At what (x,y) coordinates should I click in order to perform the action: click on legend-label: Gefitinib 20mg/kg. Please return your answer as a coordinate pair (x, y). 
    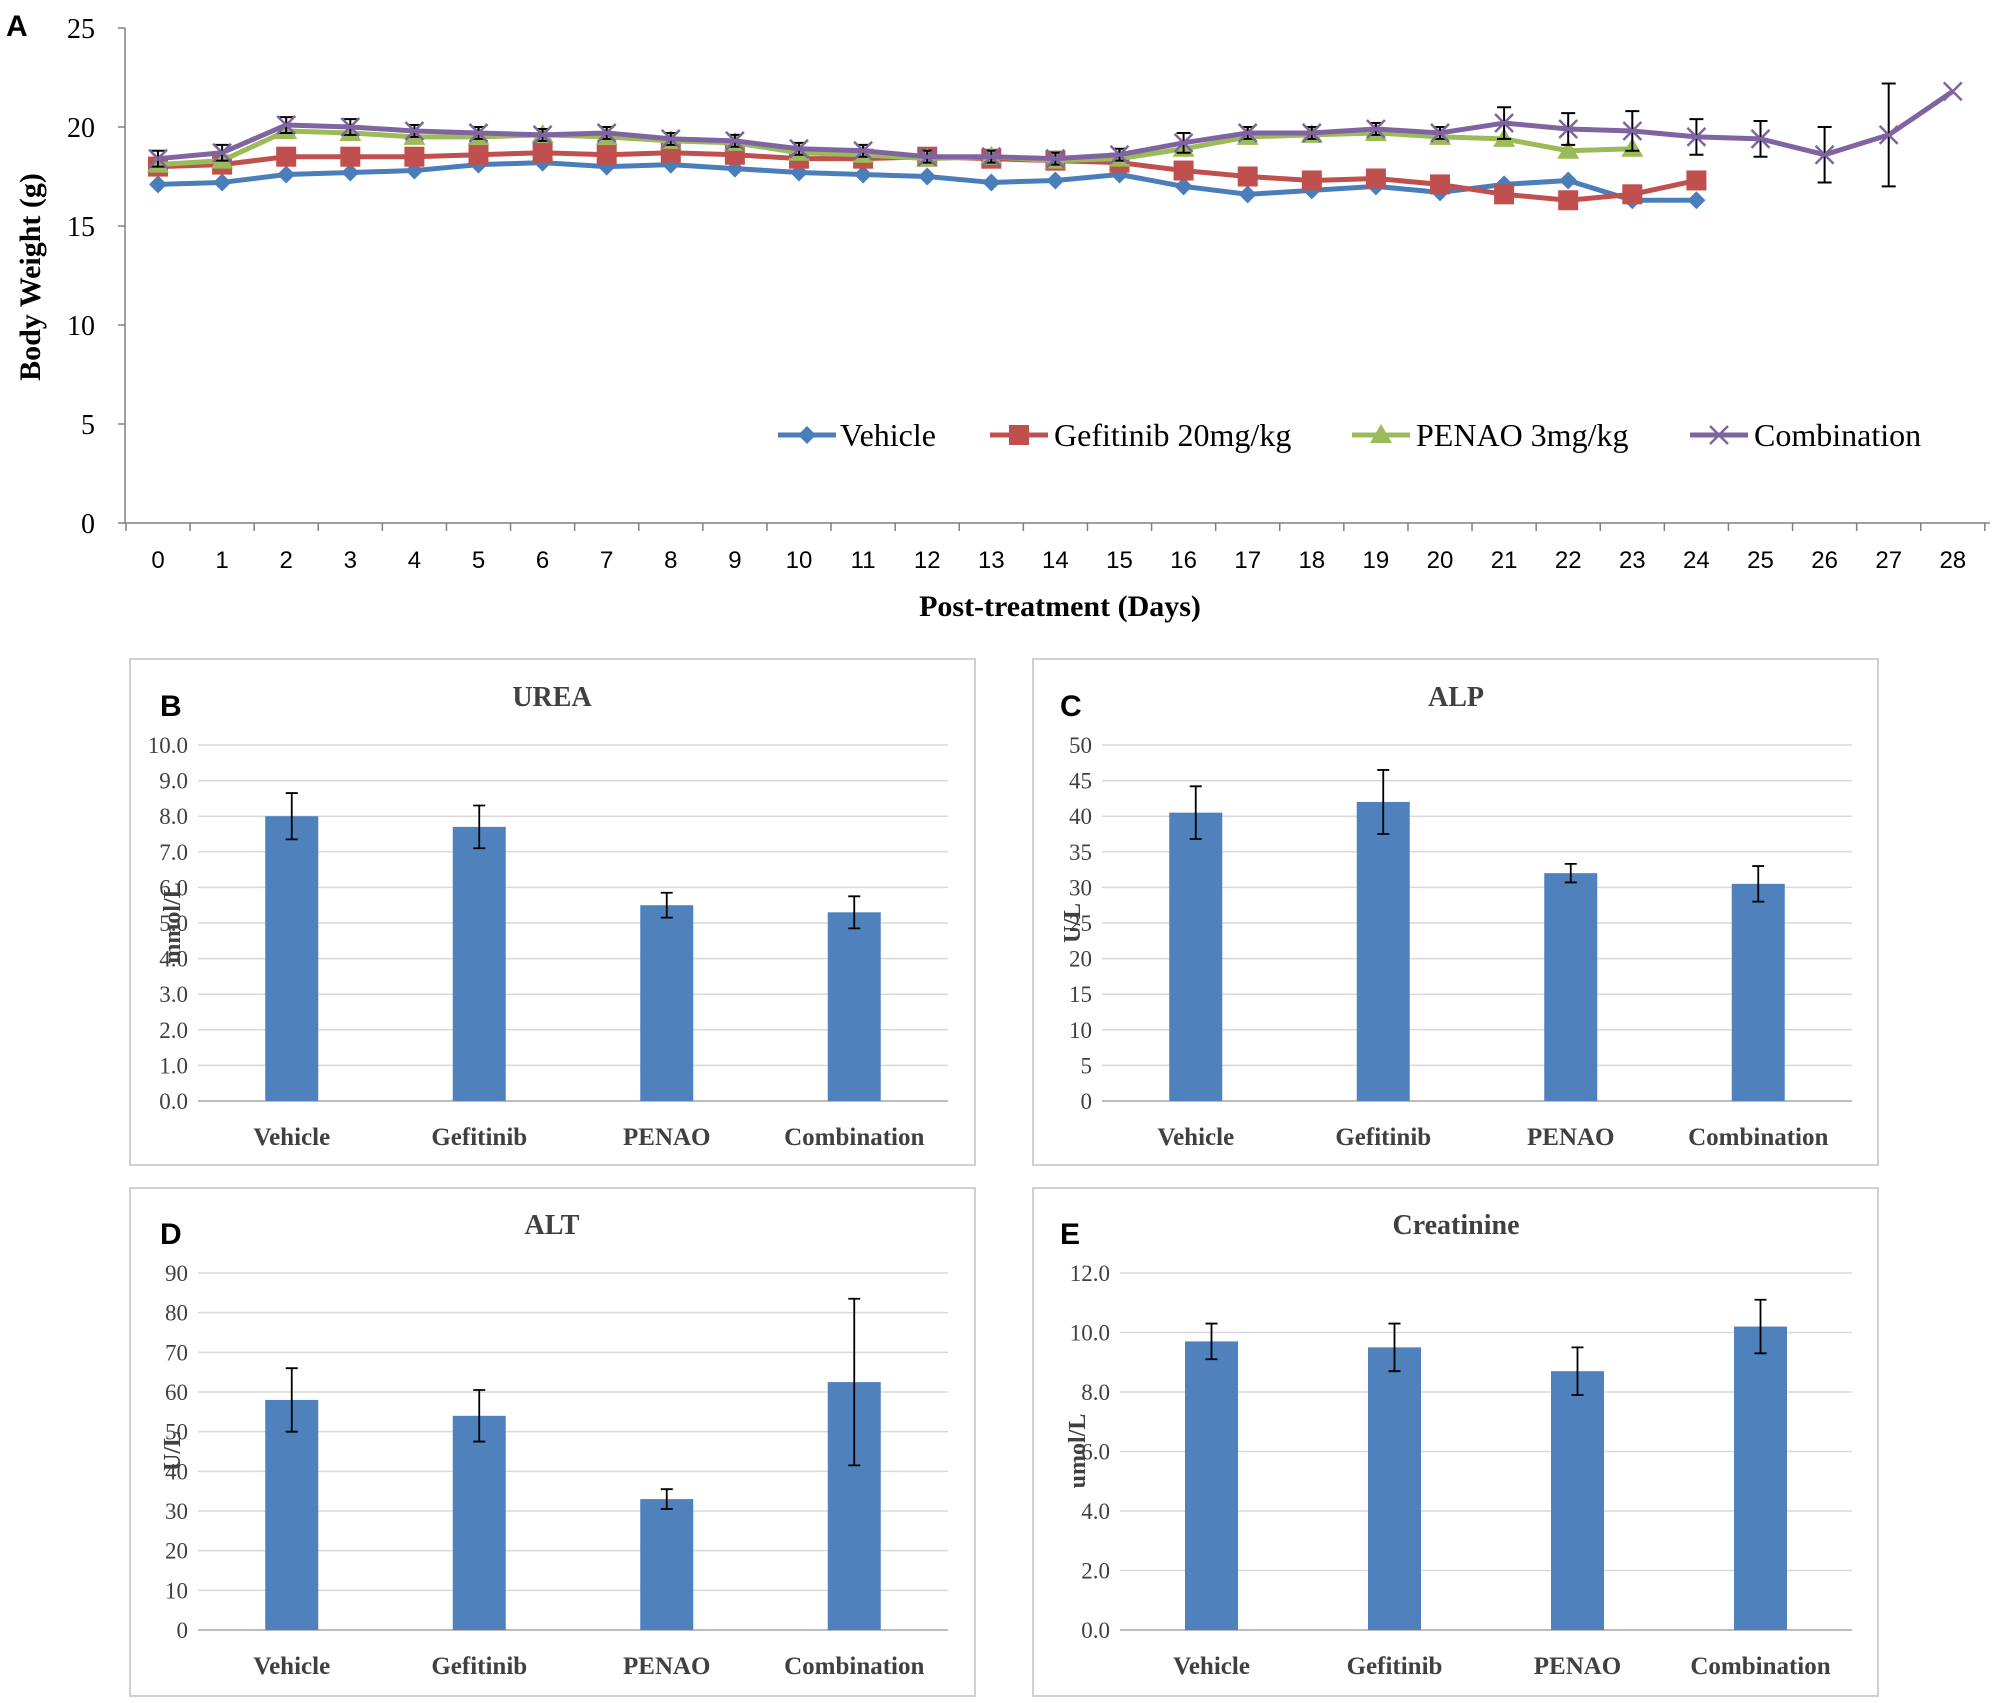
    Looking at the image, I should click on (1172, 435).